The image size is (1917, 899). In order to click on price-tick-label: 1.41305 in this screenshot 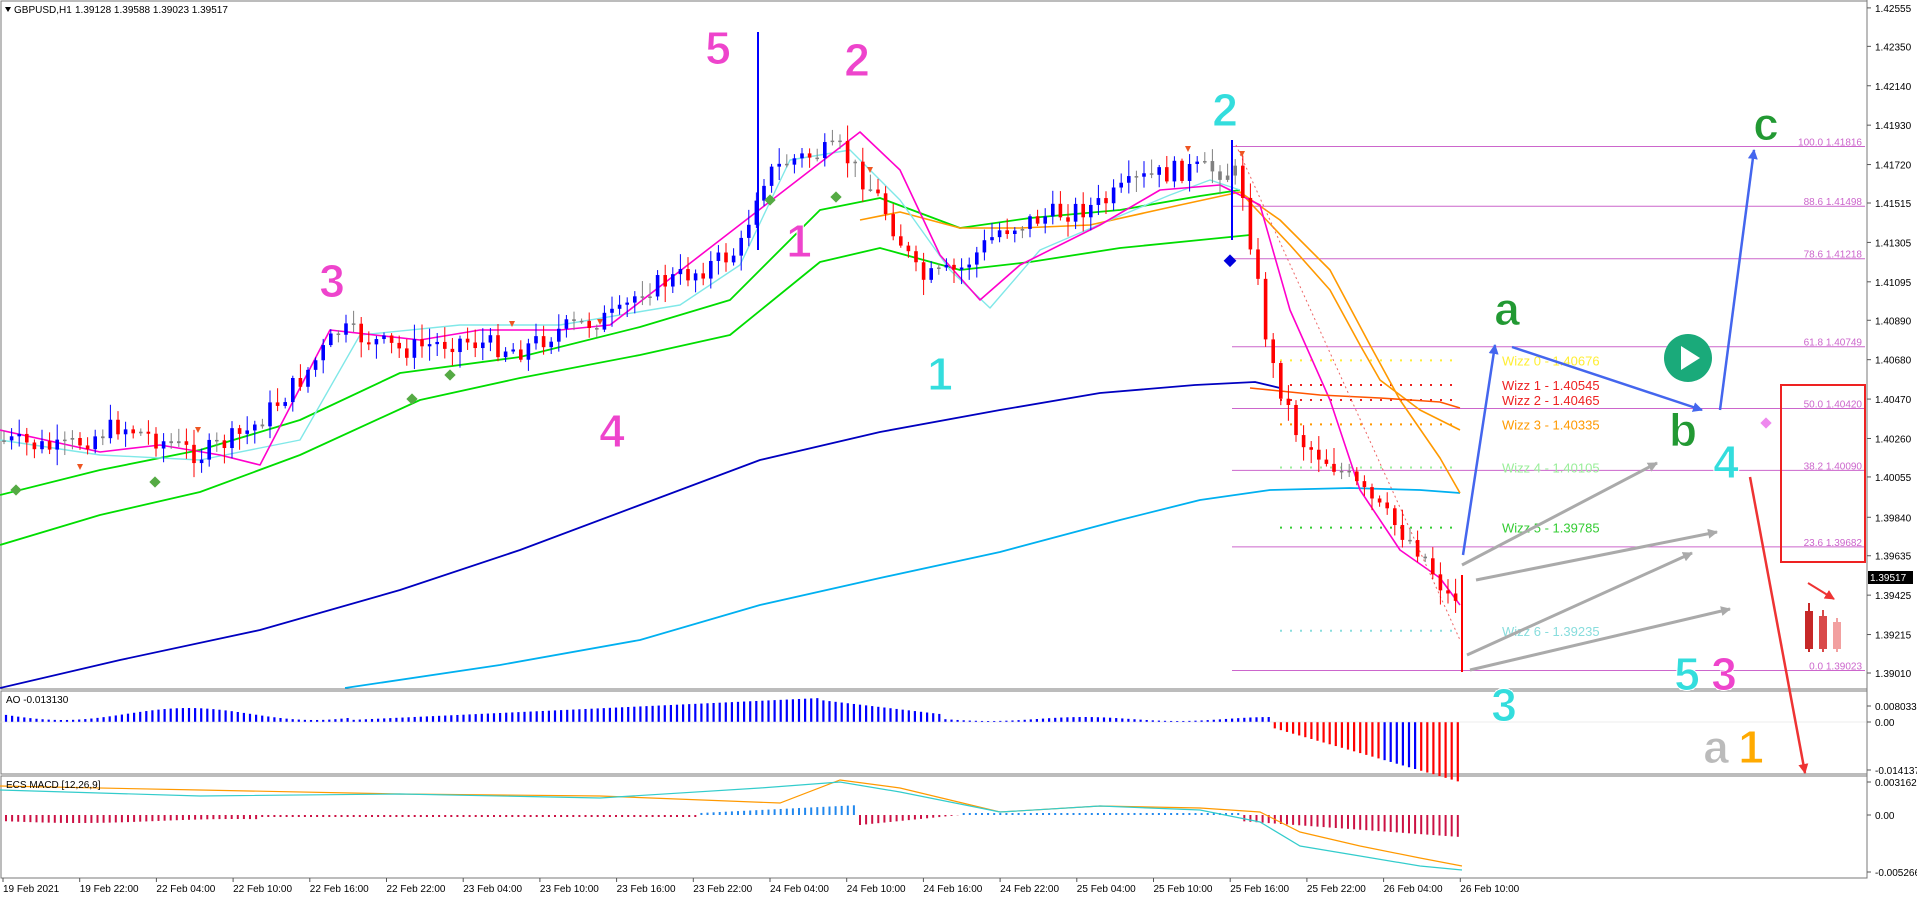, I will do `click(1893, 243)`.